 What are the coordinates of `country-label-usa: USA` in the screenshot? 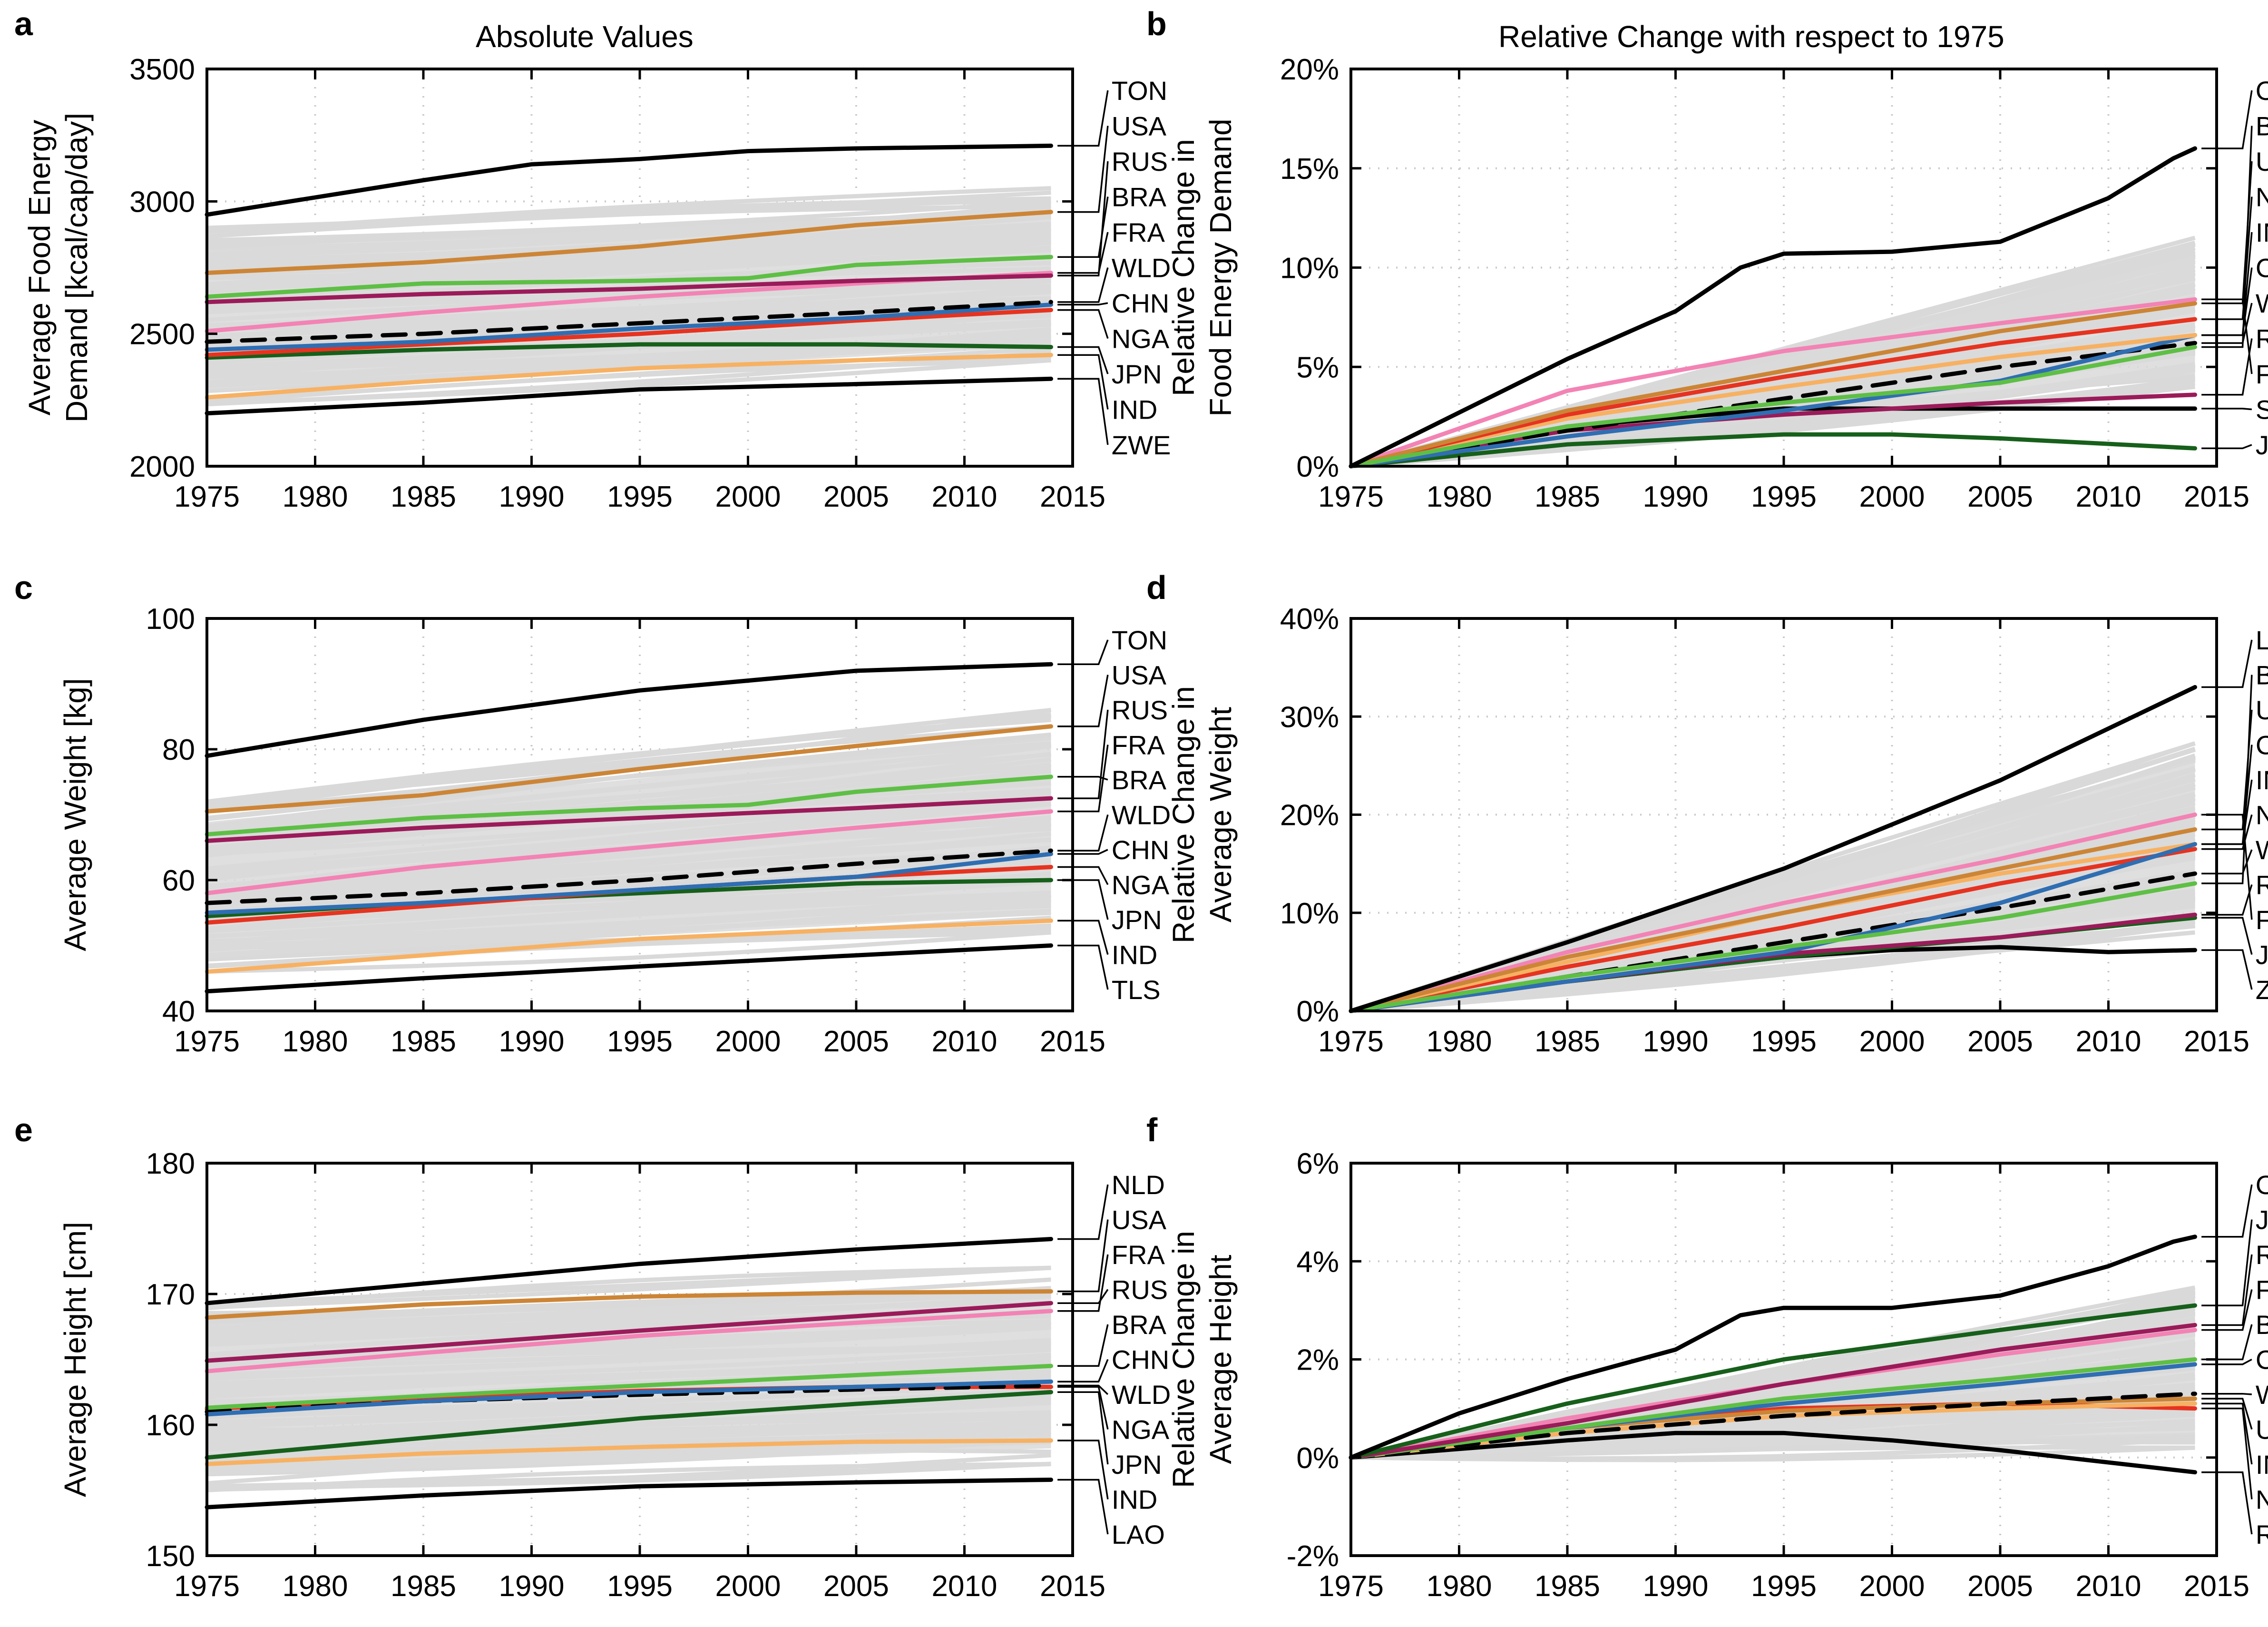 It's located at (2262, 161).